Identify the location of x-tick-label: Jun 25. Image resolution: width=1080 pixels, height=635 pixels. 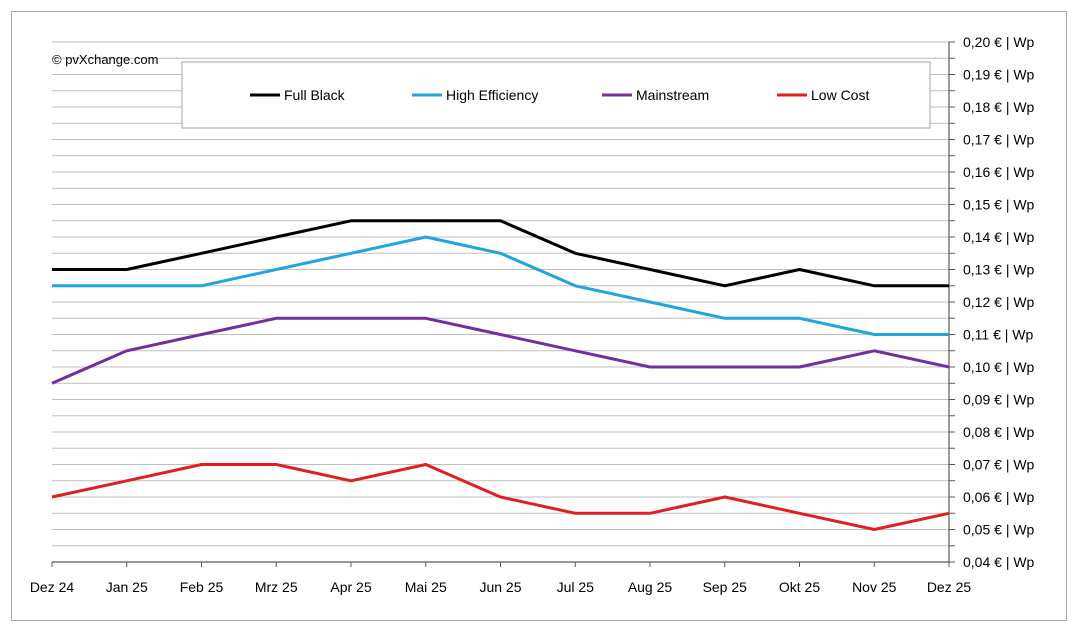
(500, 587).